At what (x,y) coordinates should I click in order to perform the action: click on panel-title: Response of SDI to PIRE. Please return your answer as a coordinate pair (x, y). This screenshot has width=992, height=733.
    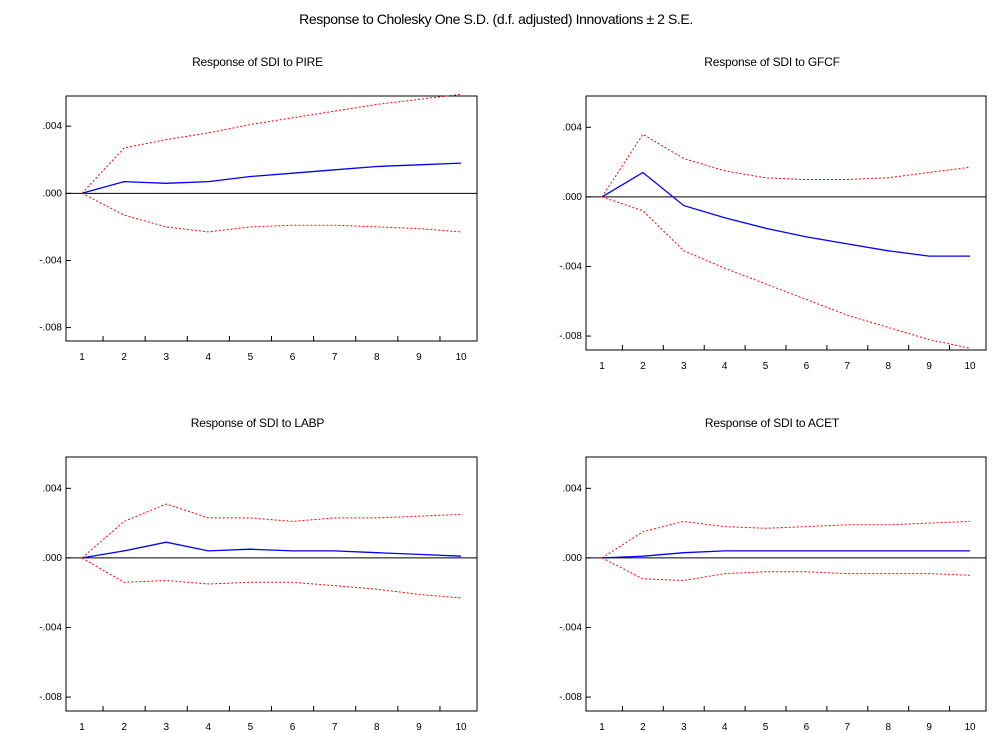
    Looking at the image, I should click on (257, 62).